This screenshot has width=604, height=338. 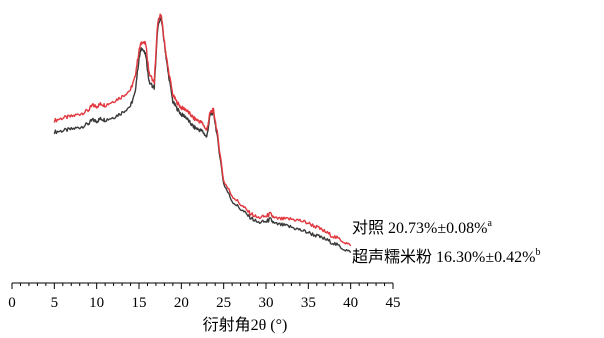 What do you see at coordinates (223, 303) in the screenshot?
I see `x-tick-label: 25` at bounding box center [223, 303].